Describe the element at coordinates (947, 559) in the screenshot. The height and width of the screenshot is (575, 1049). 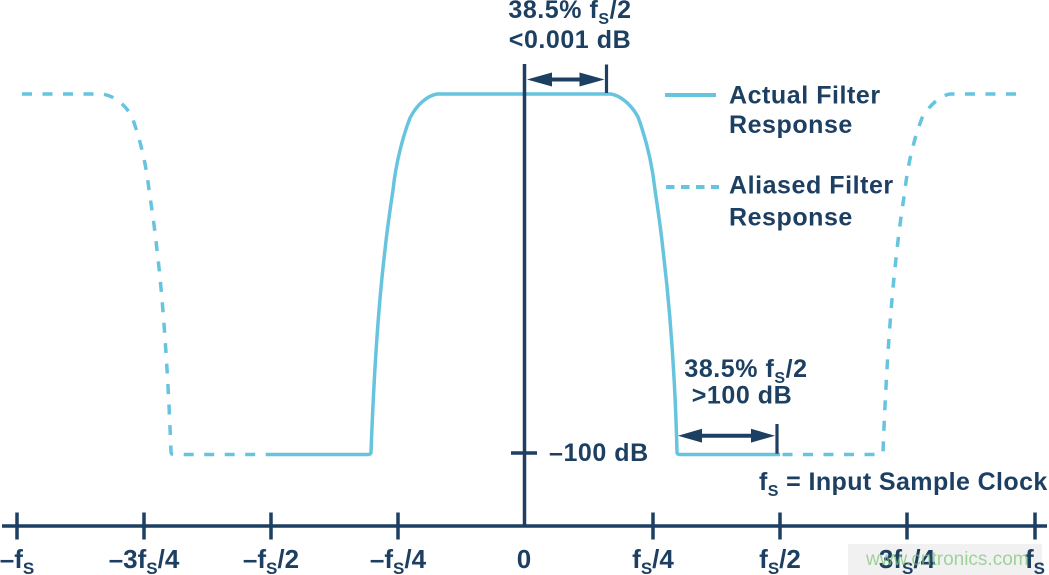
I see `svg-text: www.cntronics.com` at that location.